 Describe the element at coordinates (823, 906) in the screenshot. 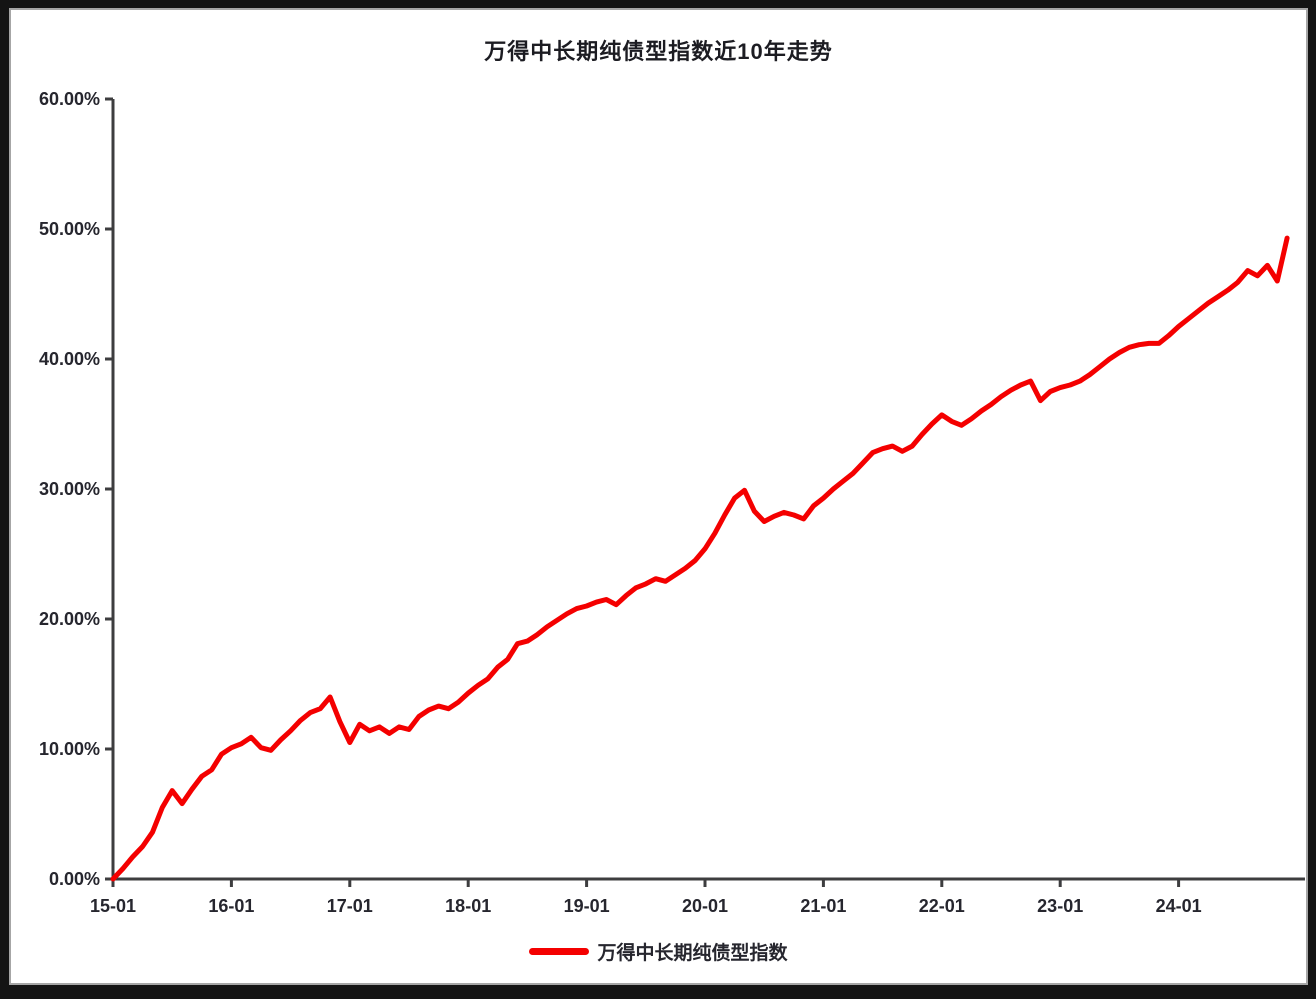

I see `x-tick-label: 21-01` at that location.